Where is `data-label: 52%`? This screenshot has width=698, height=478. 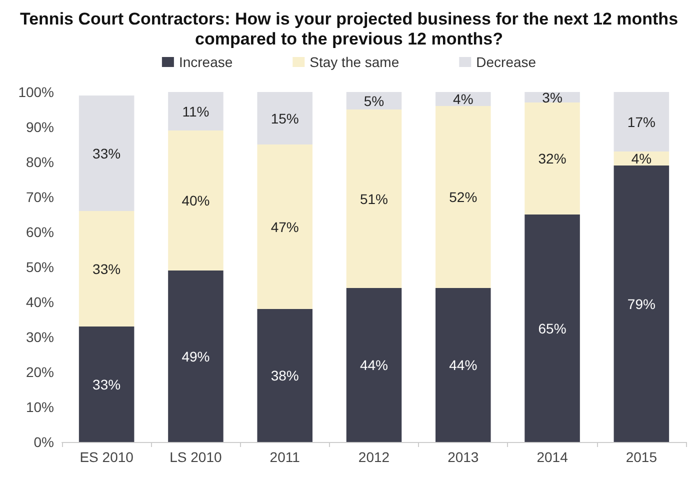 data-label: 52% is located at coordinates (463, 197).